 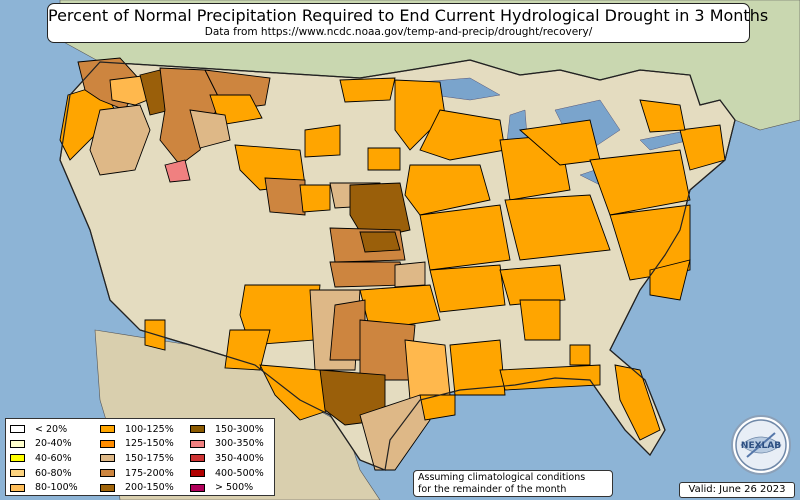 I want to click on legend-label: 400-500%, so click(x=239, y=473).